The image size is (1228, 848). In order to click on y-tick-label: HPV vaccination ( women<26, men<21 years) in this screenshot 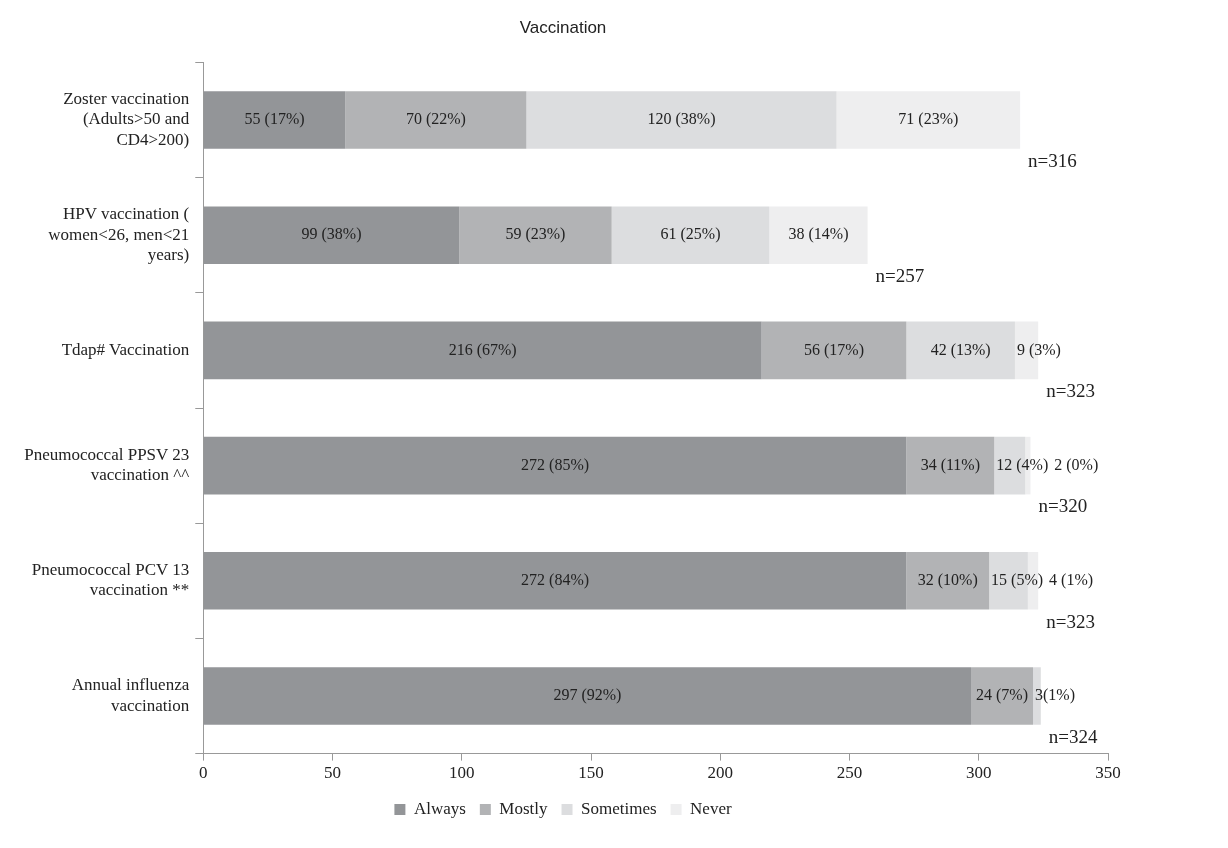, I will do `click(119, 234)`.